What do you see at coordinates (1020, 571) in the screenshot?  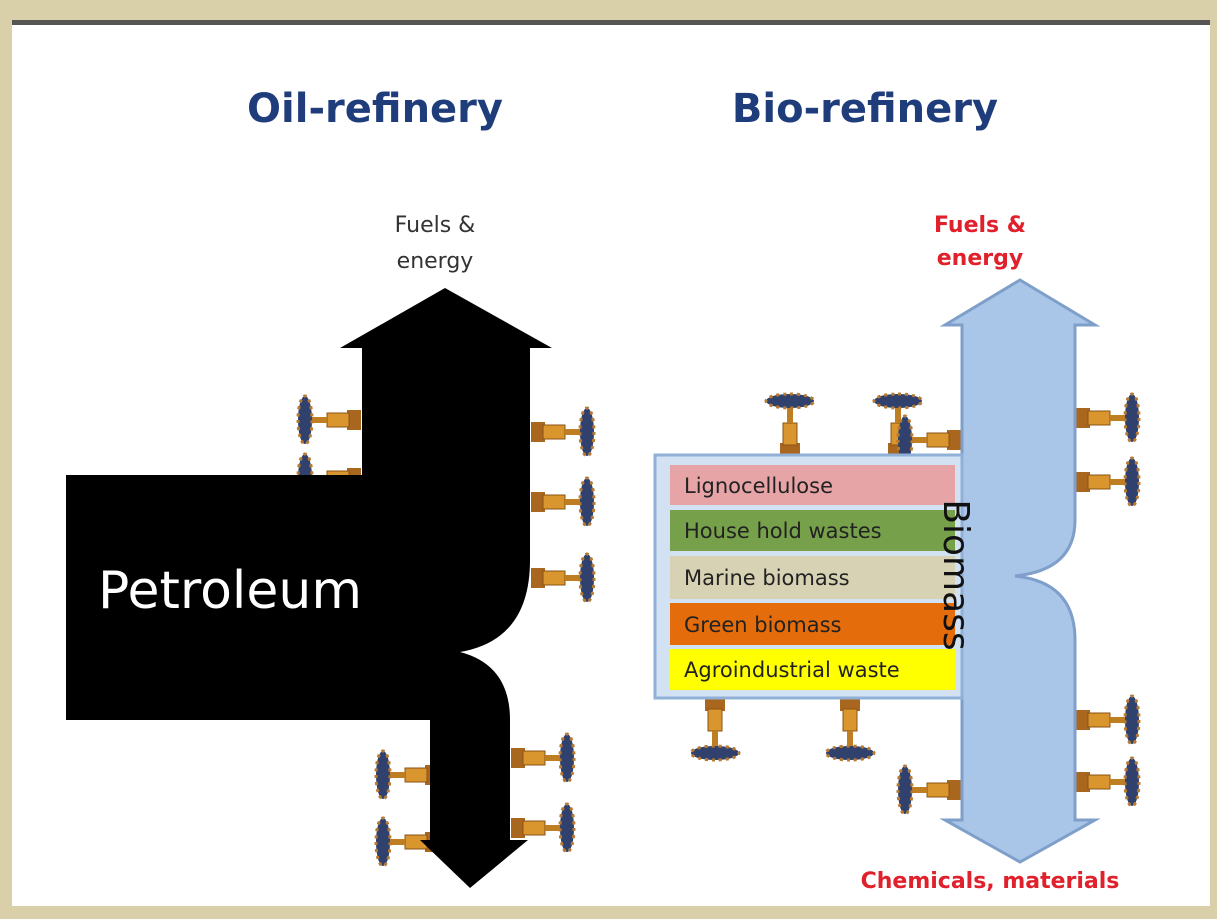 I see `bio-arrow` at bounding box center [1020, 571].